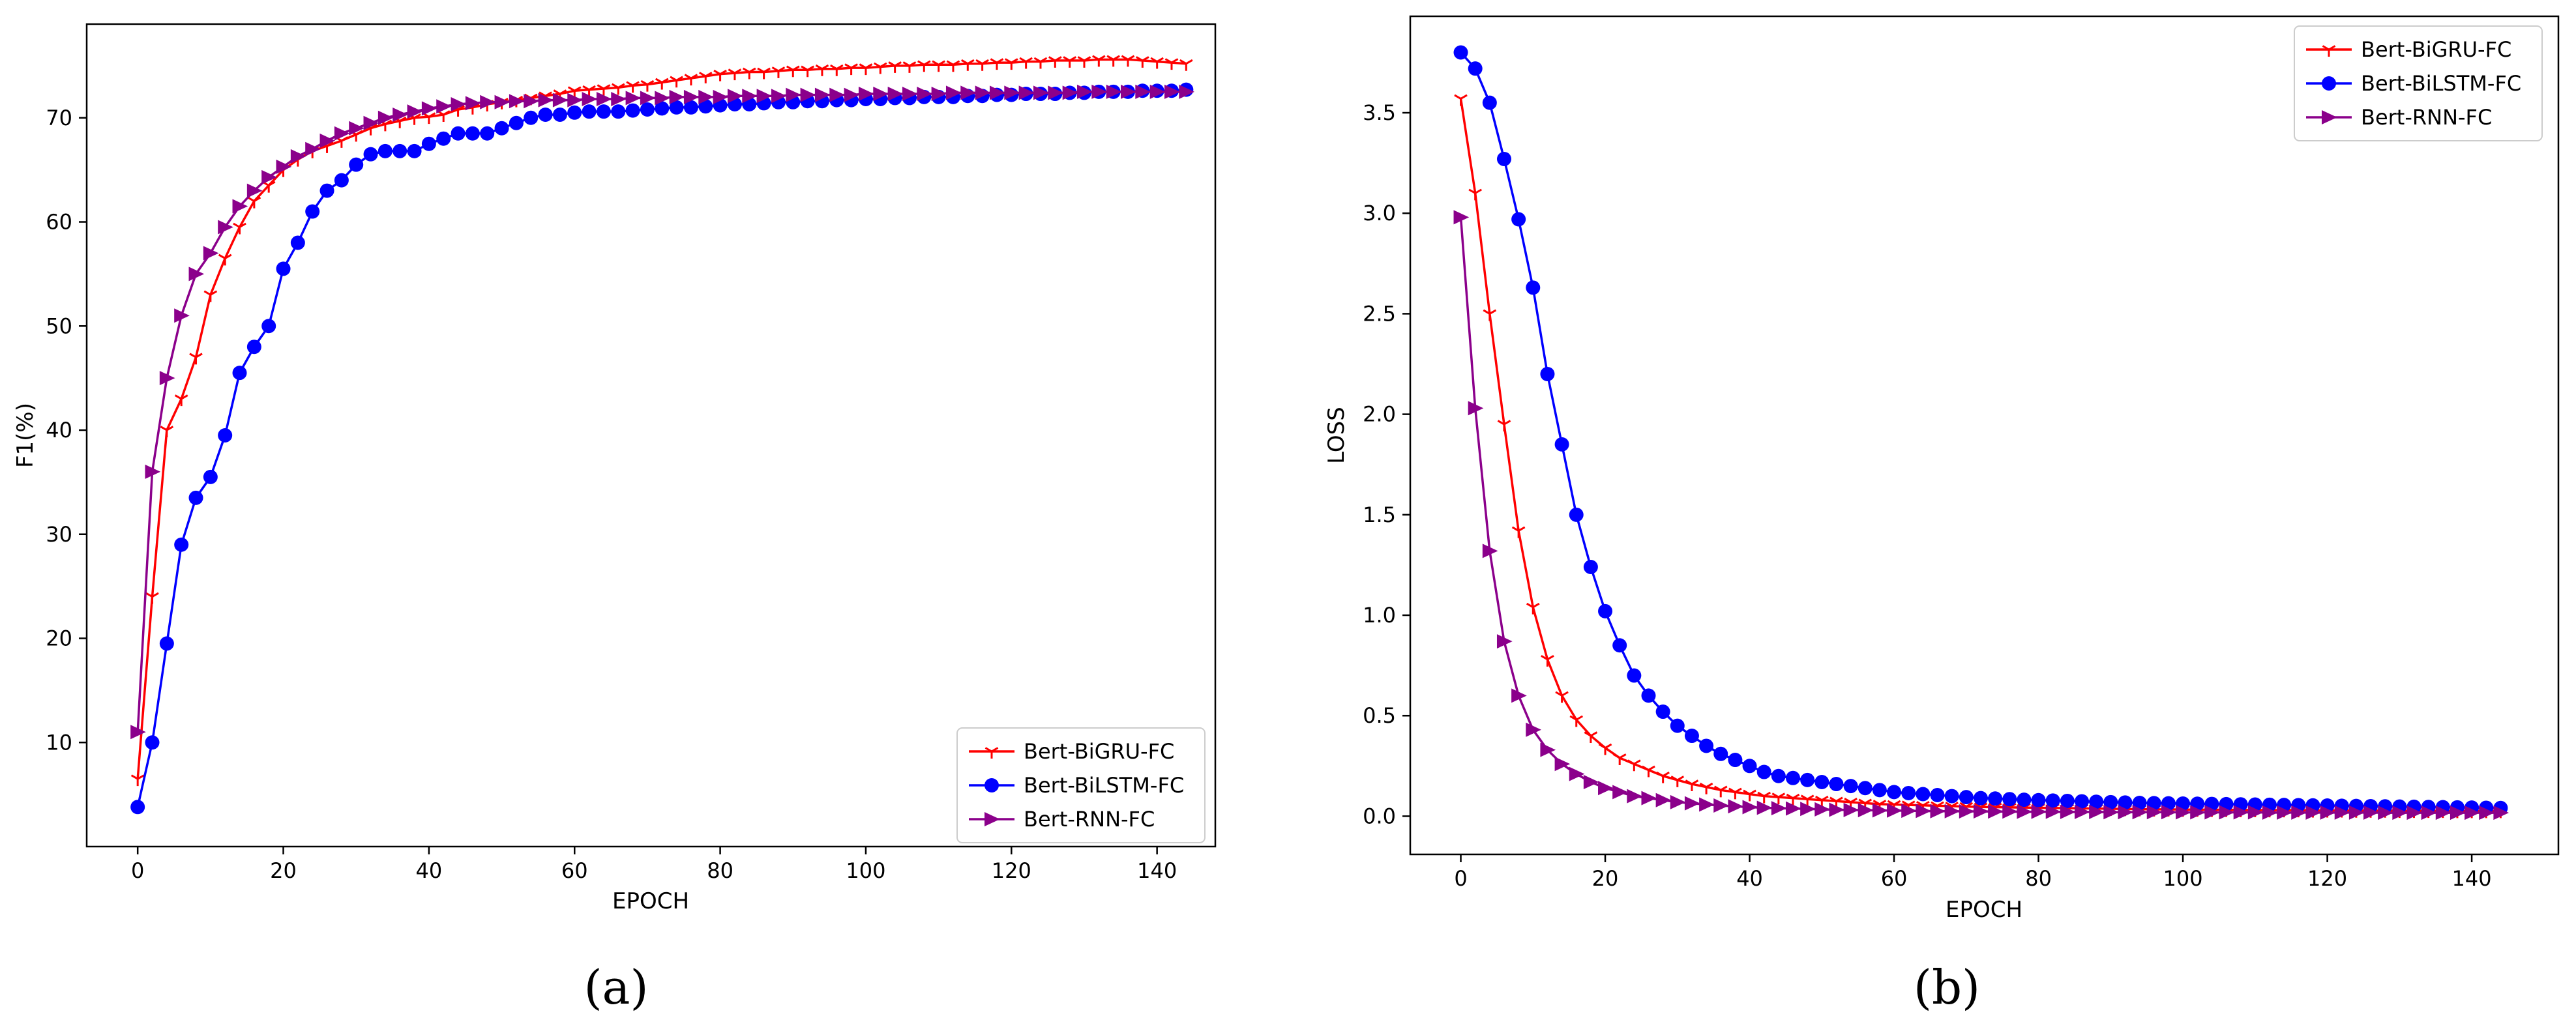  Describe the element at coordinates (1379, 414) in the screenshot. I see `y-tick-label: 2.0` at that location.